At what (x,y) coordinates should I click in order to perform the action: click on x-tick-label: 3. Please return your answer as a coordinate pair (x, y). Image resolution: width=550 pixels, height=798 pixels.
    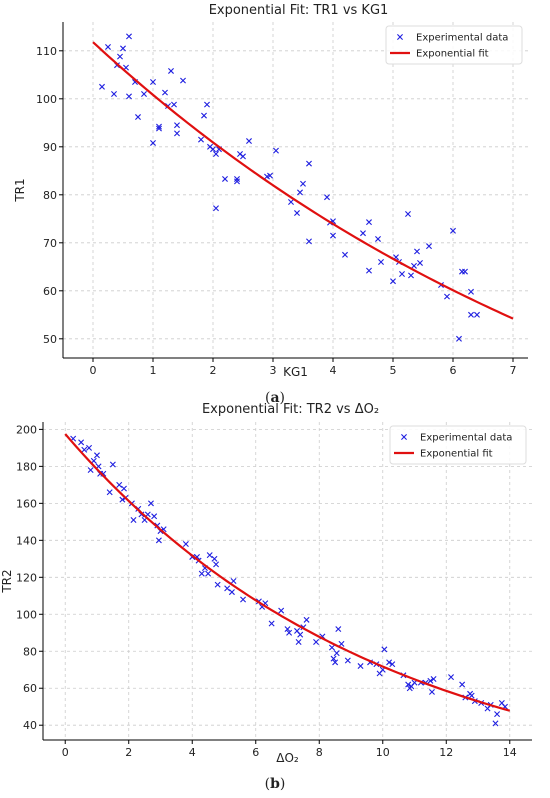
    Looking at the image, I should click on (273, 370).